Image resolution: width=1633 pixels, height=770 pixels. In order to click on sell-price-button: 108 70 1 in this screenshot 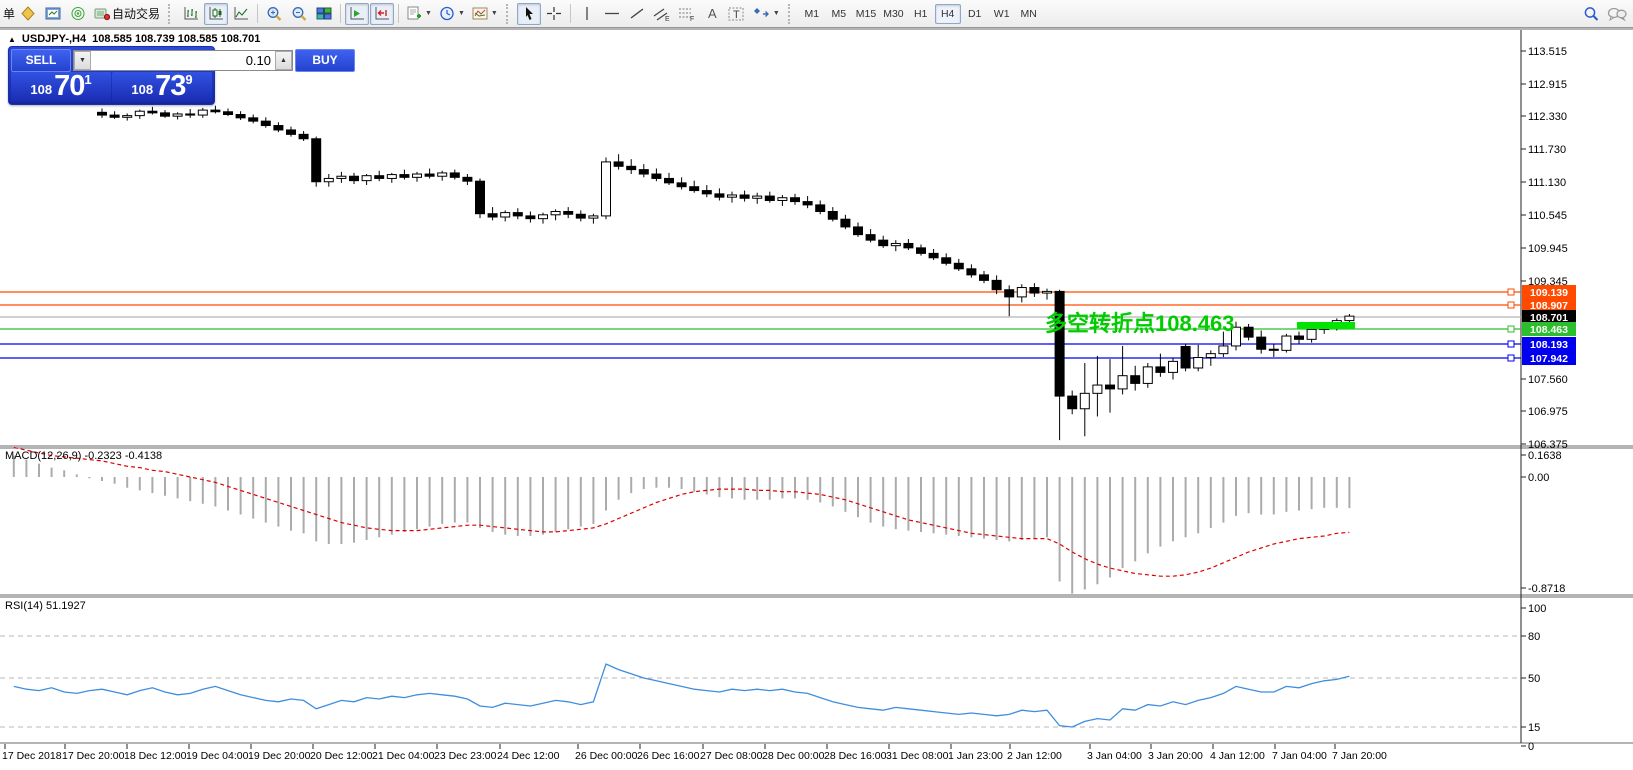, I will do `click(61, 87)`.